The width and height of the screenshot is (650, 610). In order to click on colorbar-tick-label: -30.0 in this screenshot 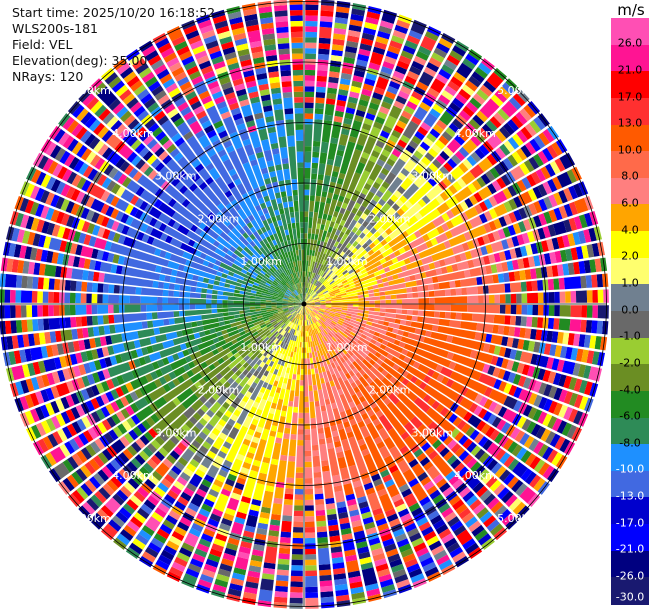, I will do `click(630, 597)`.